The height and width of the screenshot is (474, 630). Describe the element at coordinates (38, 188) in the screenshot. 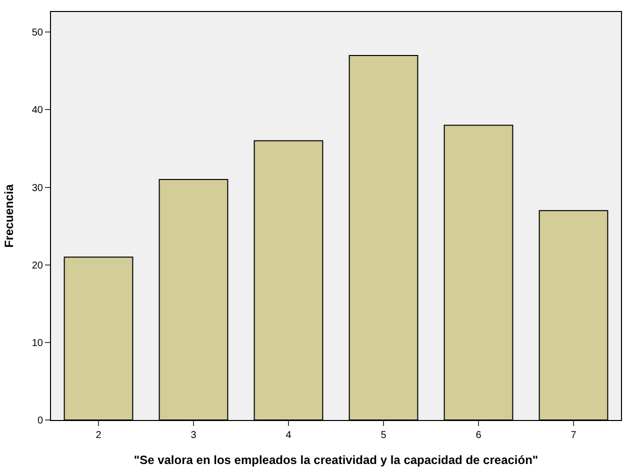

I see `y-tick-label: 30` at that location.